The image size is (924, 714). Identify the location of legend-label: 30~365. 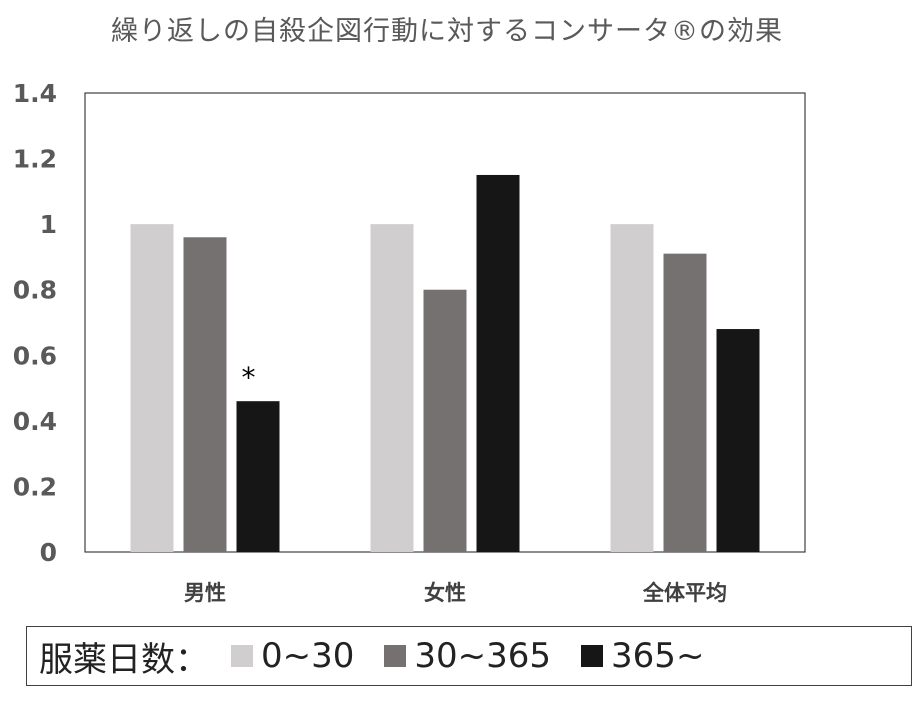
(483, 656).